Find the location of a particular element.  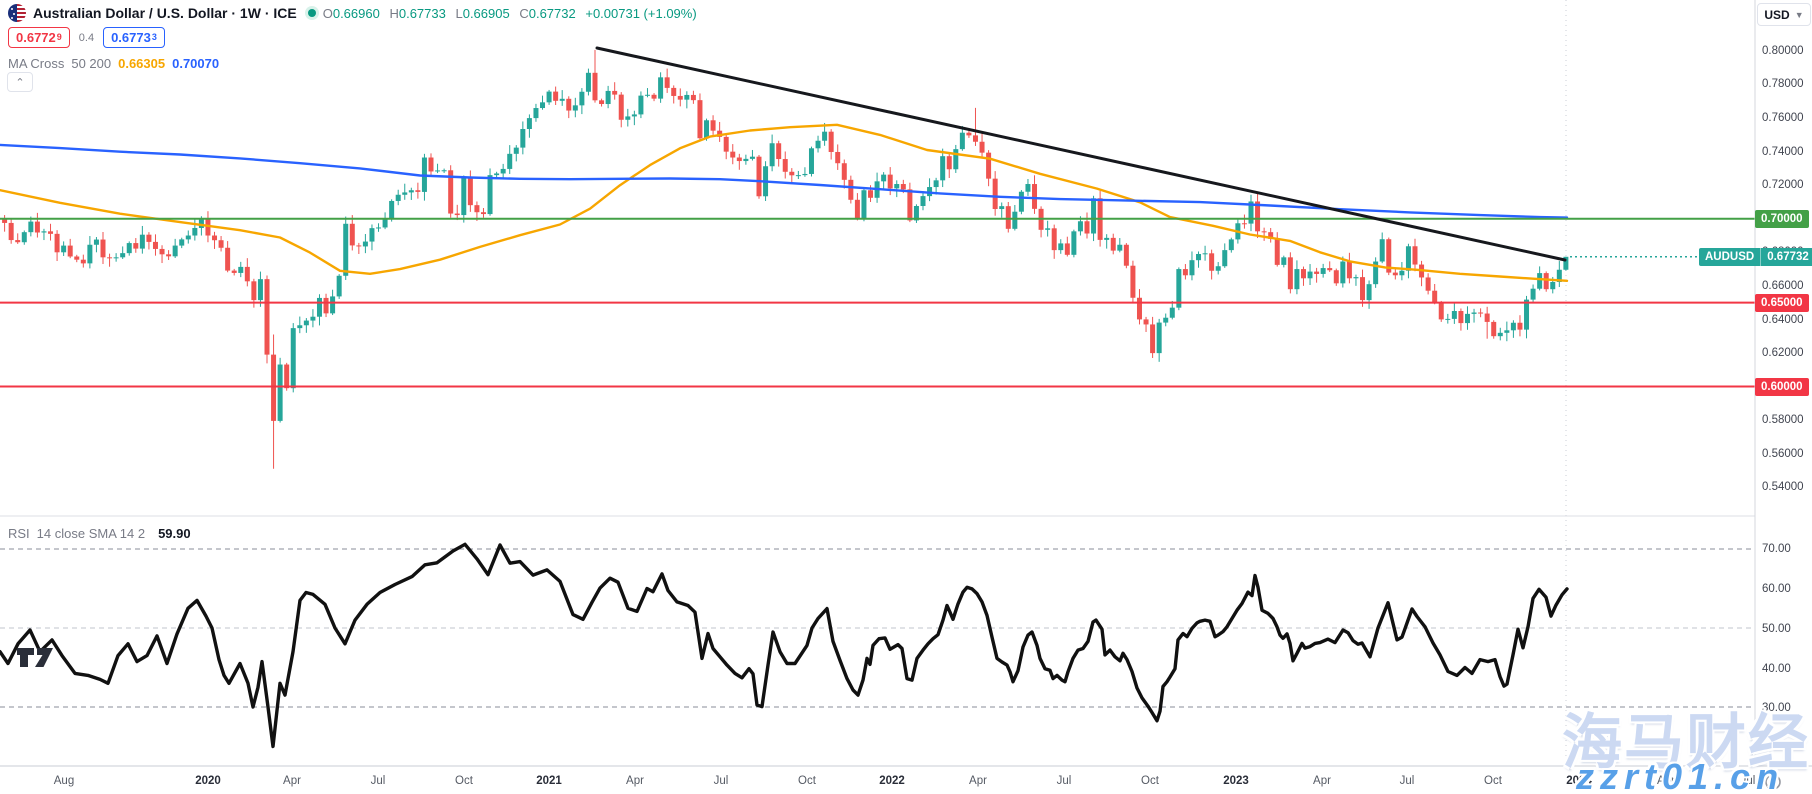

legend-collapse-button: ⌃ is located at coordinates (20, 82).